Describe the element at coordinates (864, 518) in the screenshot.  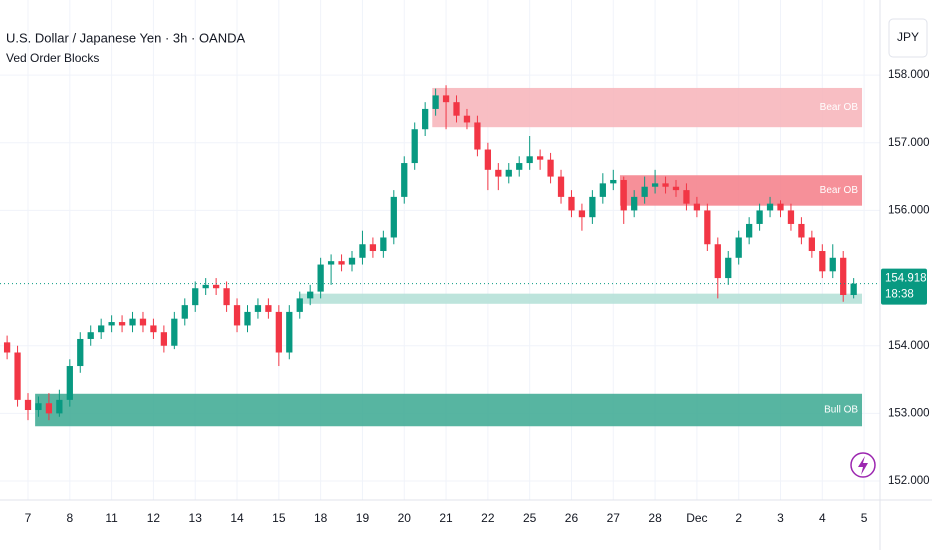
I see `x-tick-label: 5` at that location.